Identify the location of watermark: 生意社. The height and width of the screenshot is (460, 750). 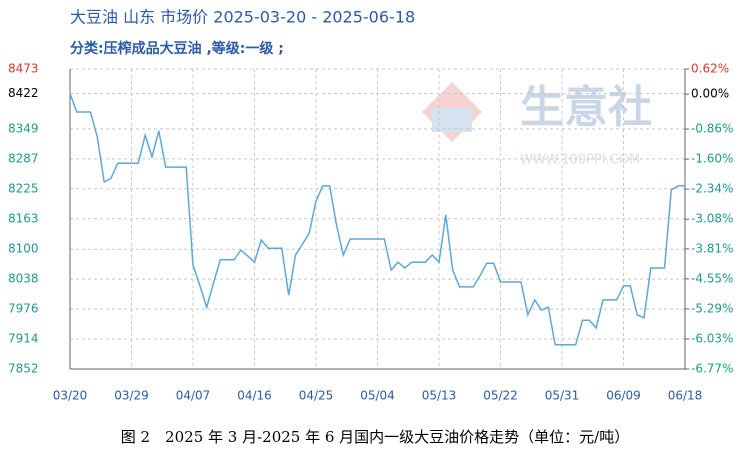
(586, 107).